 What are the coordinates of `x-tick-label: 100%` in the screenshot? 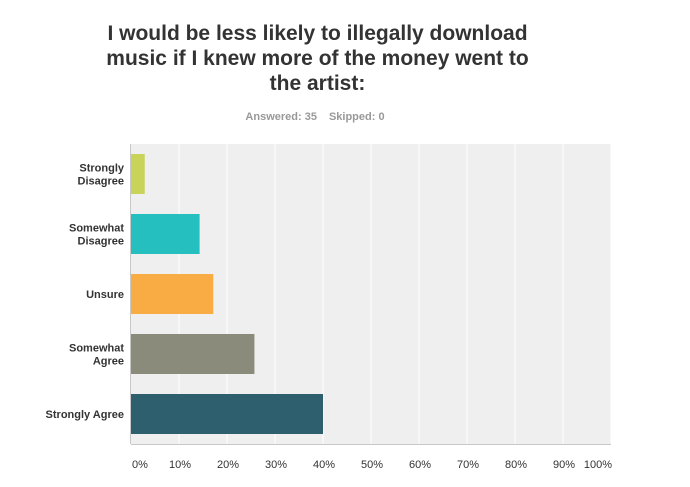 It's located at (598, 465).